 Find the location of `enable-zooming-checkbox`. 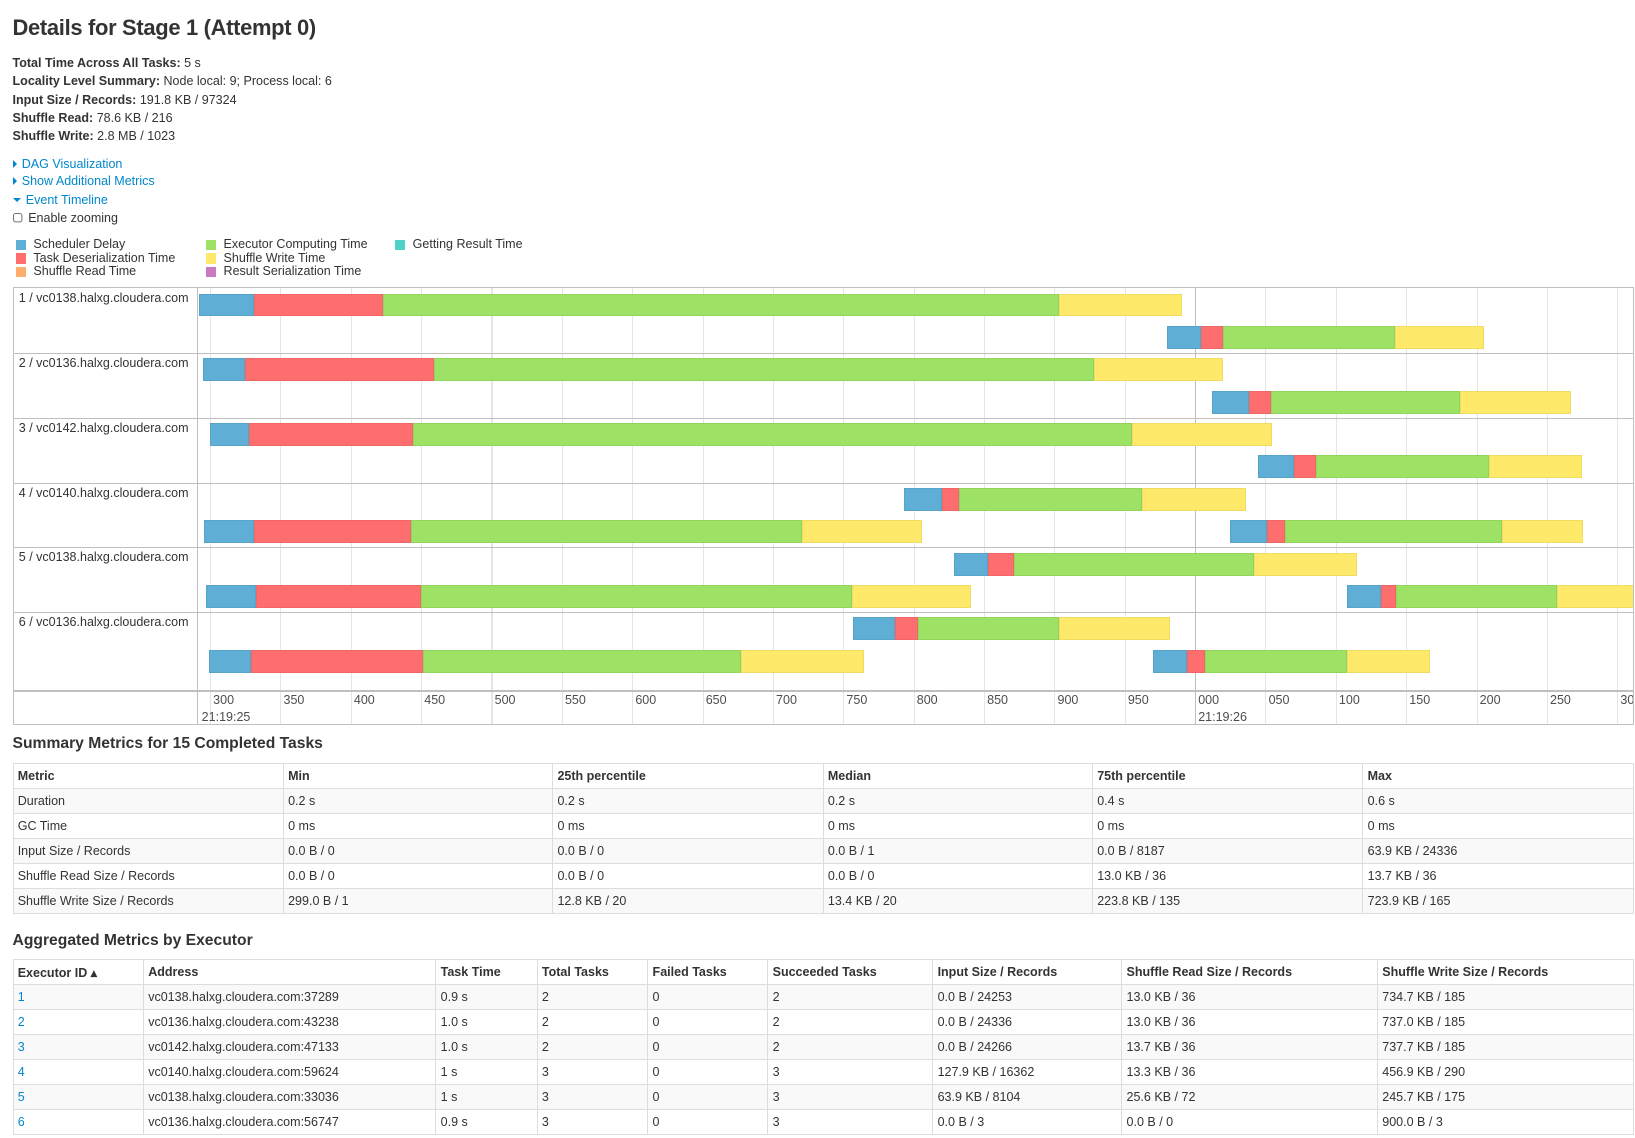

enable-zooming-checkbox is located at coordinates (17, 218).